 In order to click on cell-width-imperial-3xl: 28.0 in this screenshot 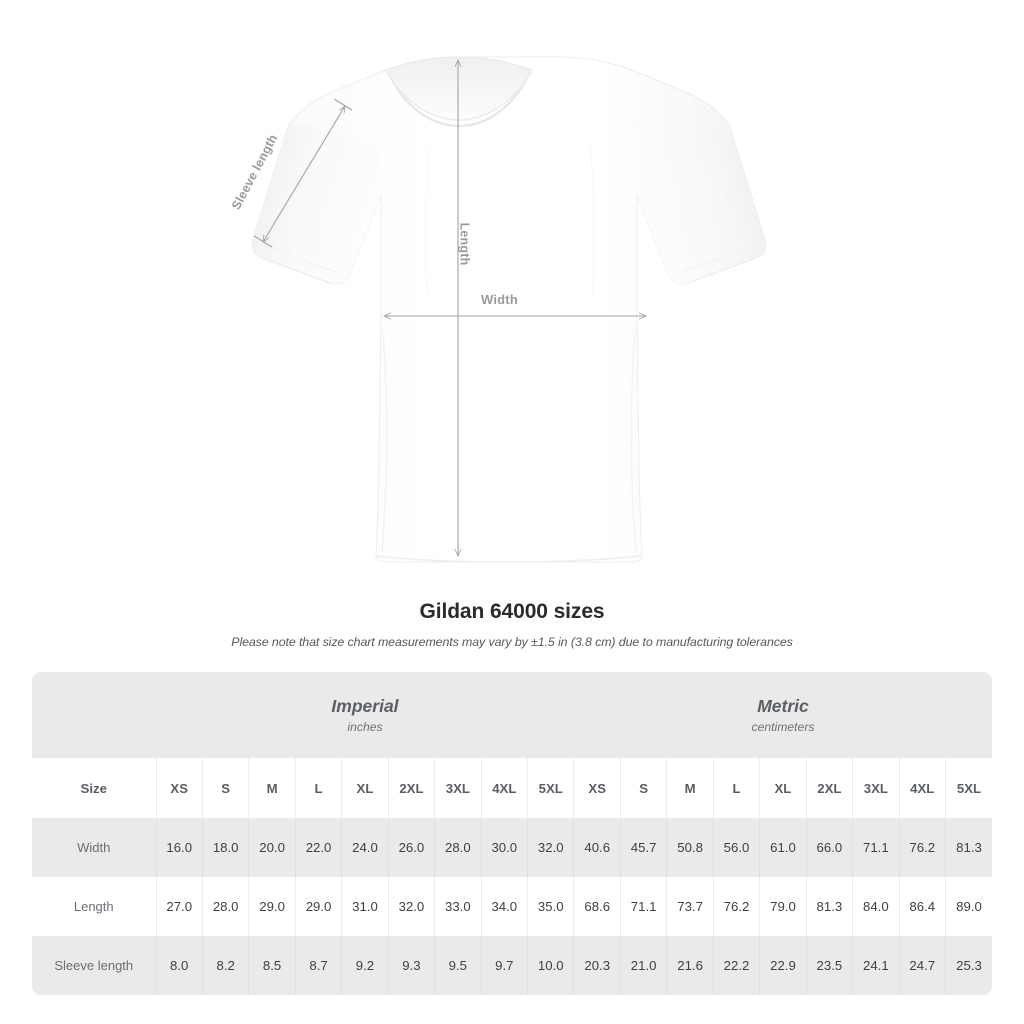, I will do `click(458, 847)`.